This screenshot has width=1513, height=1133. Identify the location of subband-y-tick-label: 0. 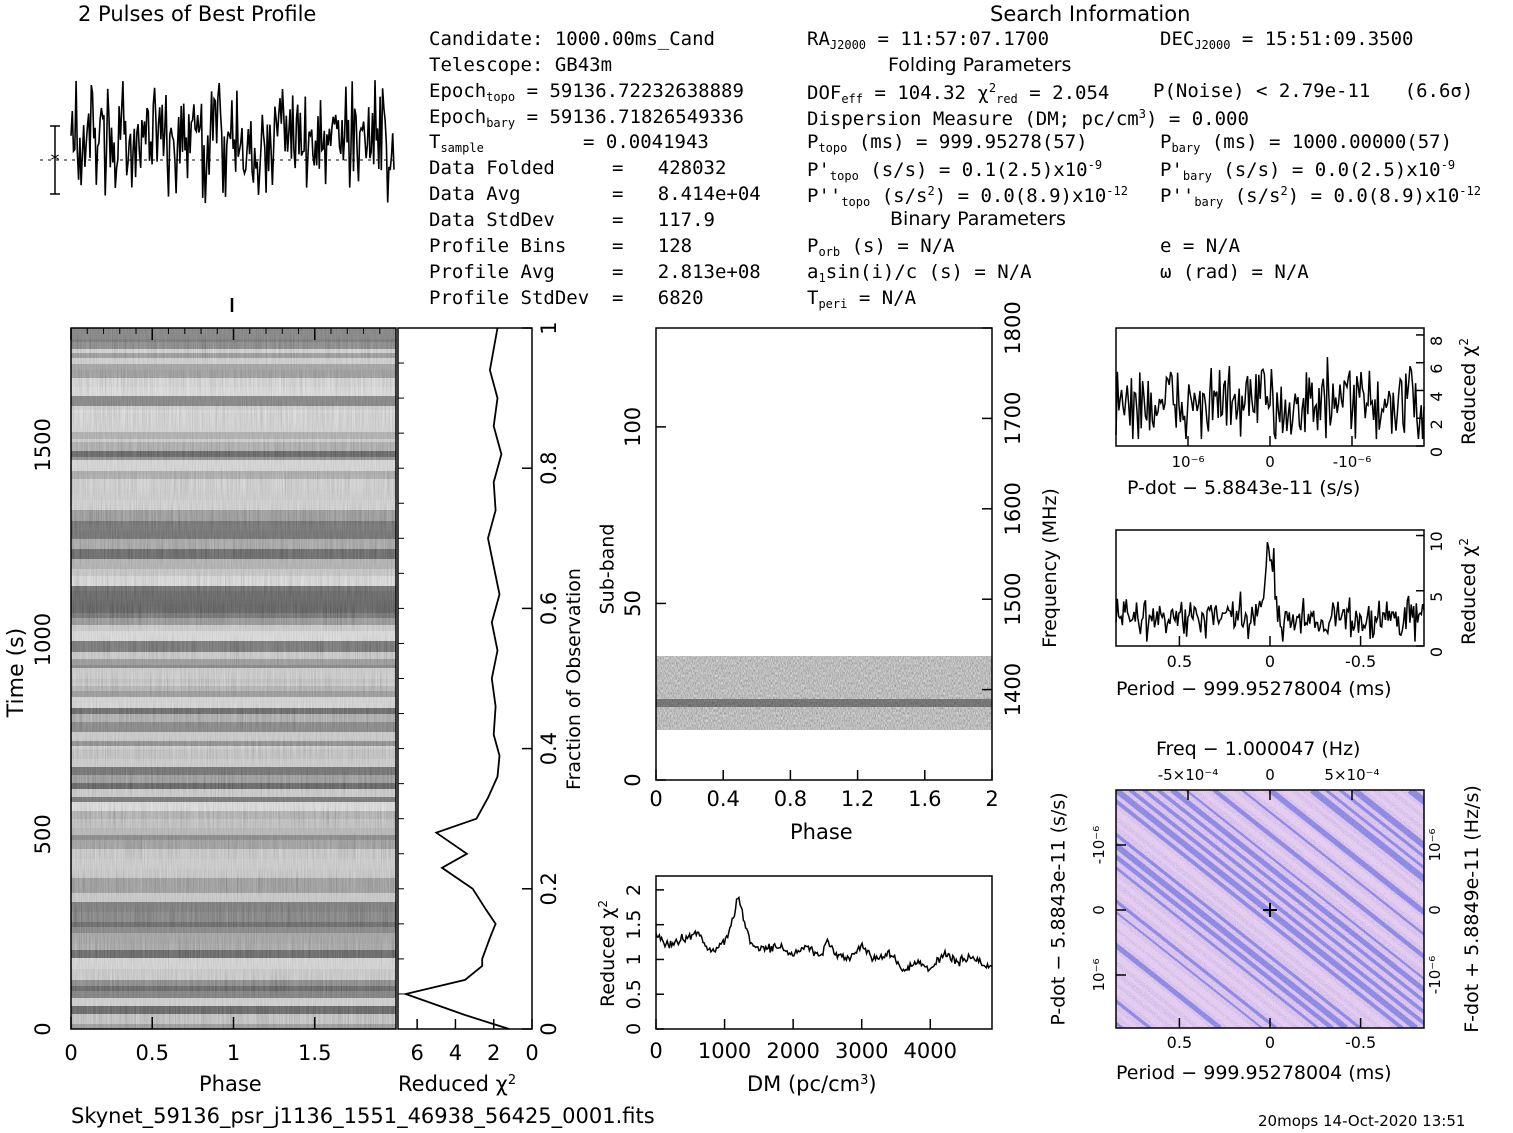
(633, 779).